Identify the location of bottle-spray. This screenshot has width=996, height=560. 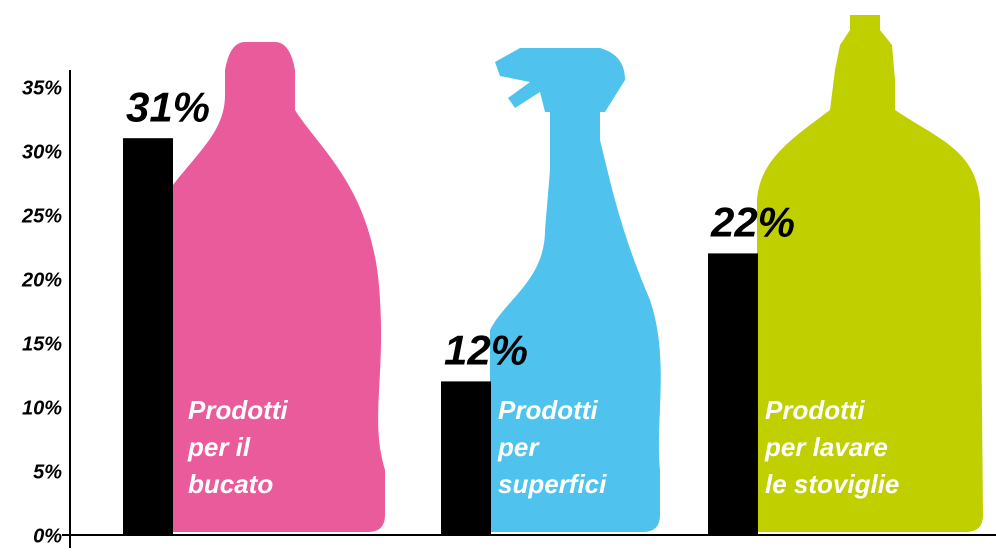
(575, 321).